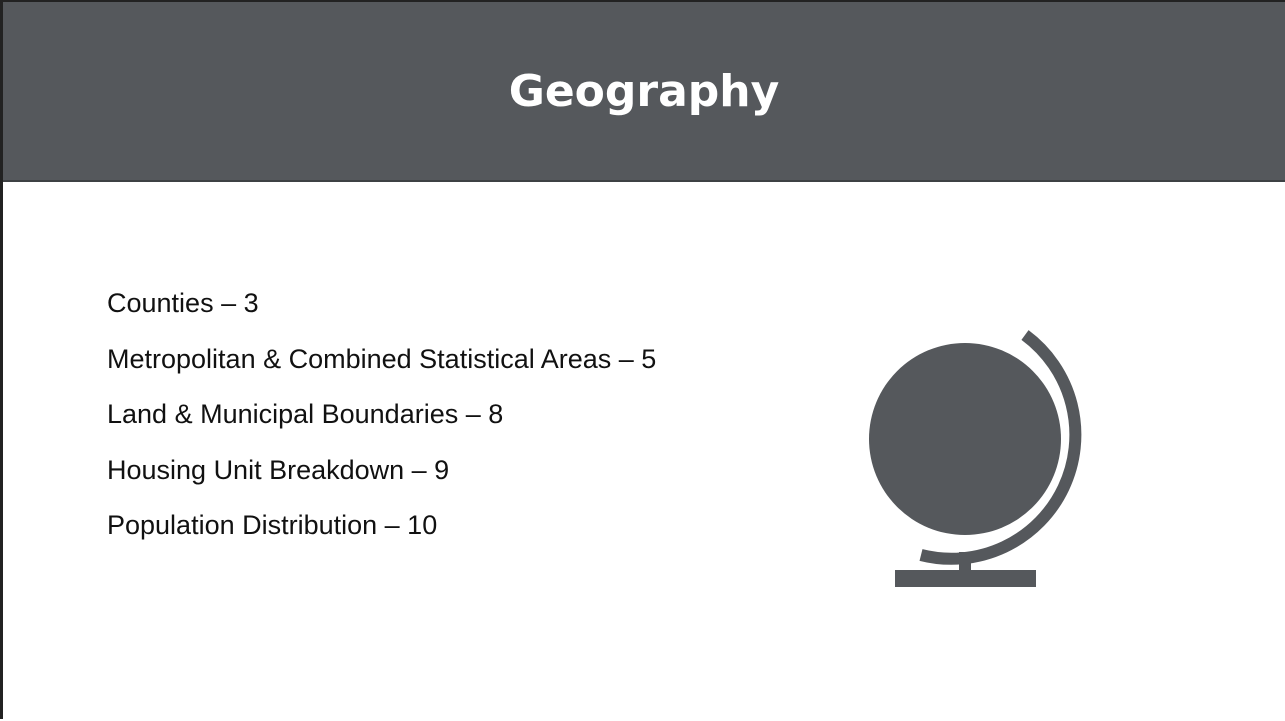 This screenshot has width=1285, height=721. I want to click on globe-icon, so click(975, 458).